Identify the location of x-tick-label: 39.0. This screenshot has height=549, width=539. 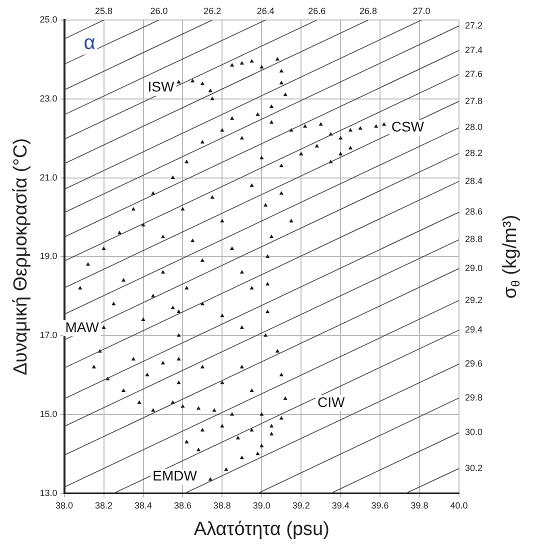
(261, 505).